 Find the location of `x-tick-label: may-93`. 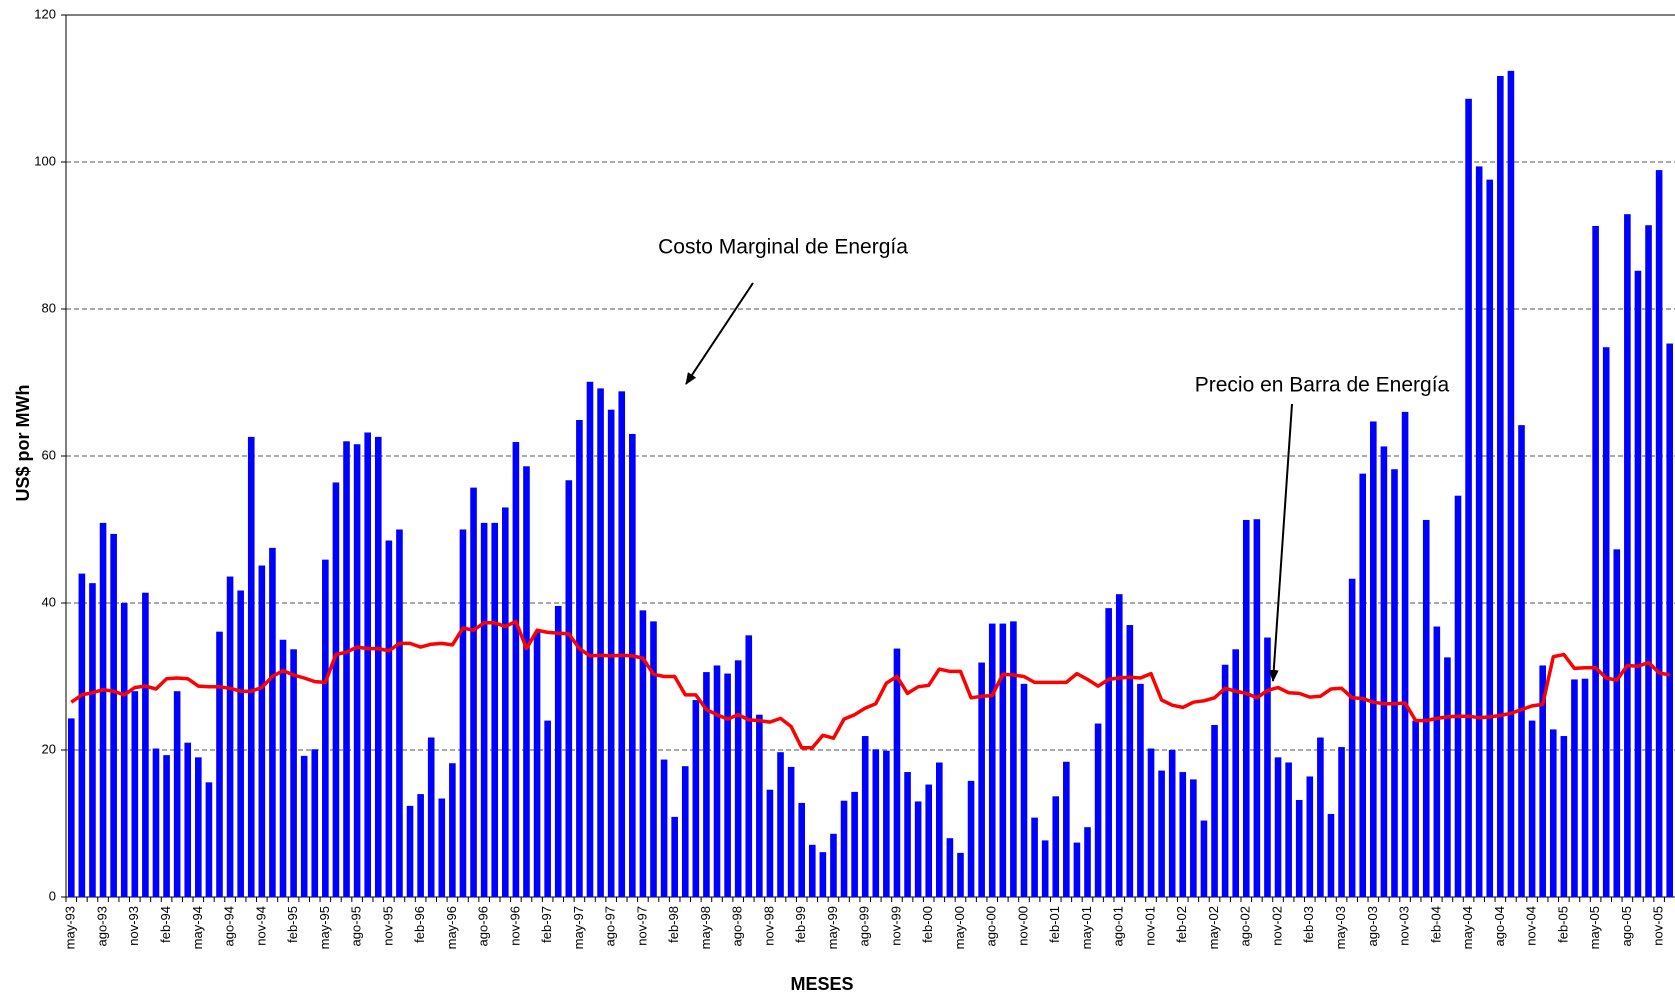

x-tick-label: may-93 is located at coordinates (70, 927).